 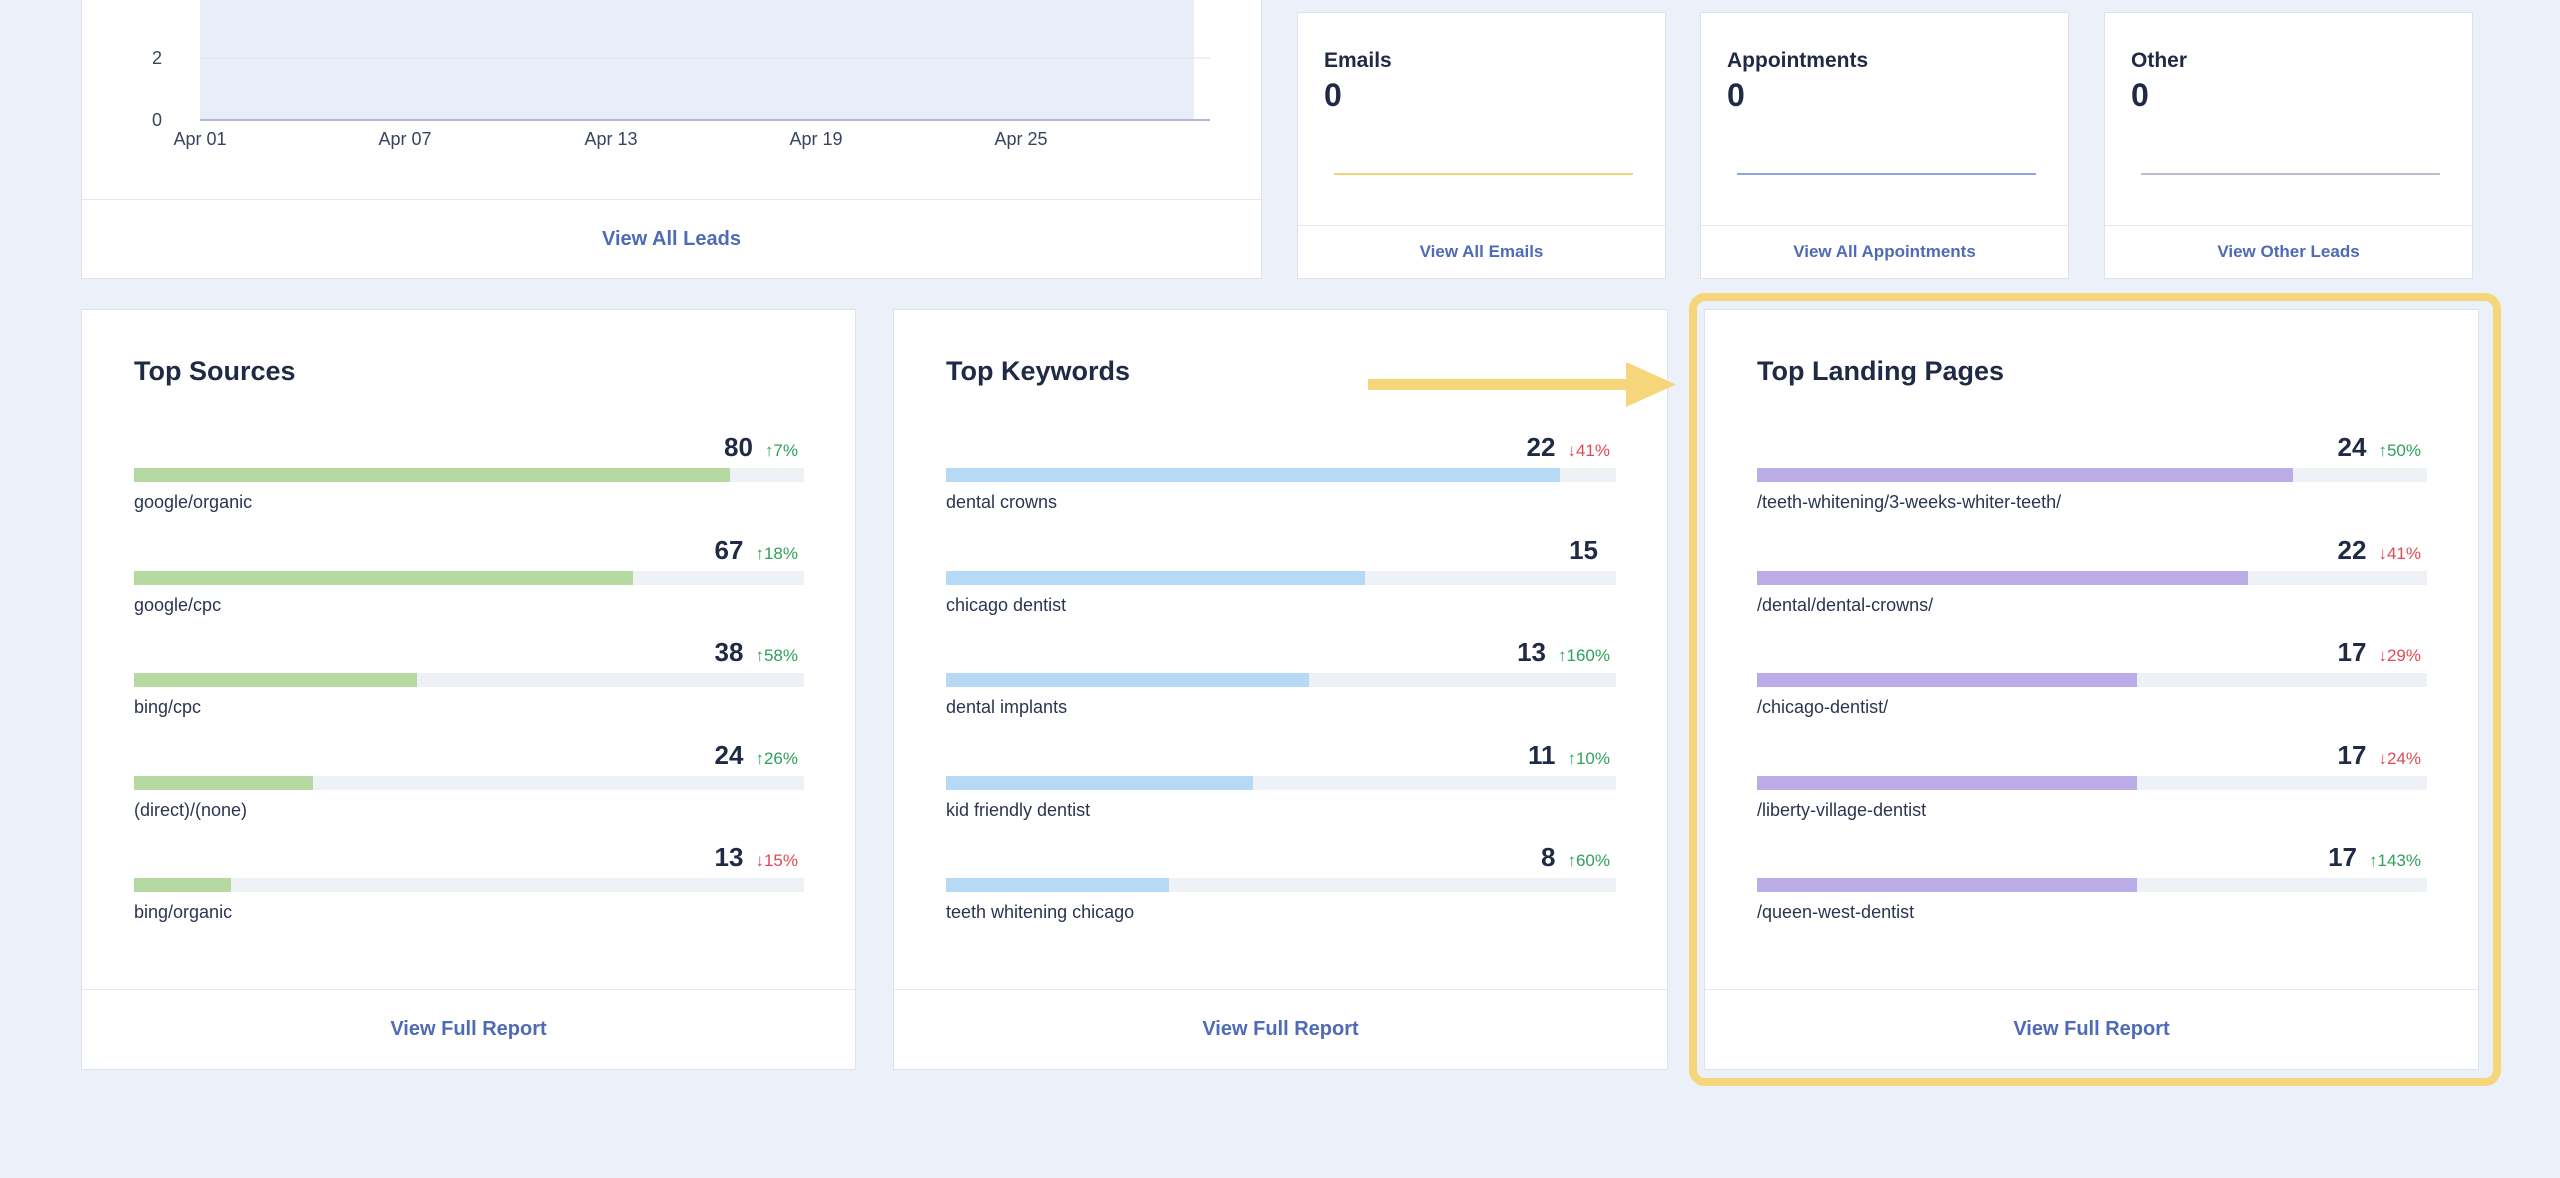 I want to click on row-count: 67, so click(x=729, y=549).